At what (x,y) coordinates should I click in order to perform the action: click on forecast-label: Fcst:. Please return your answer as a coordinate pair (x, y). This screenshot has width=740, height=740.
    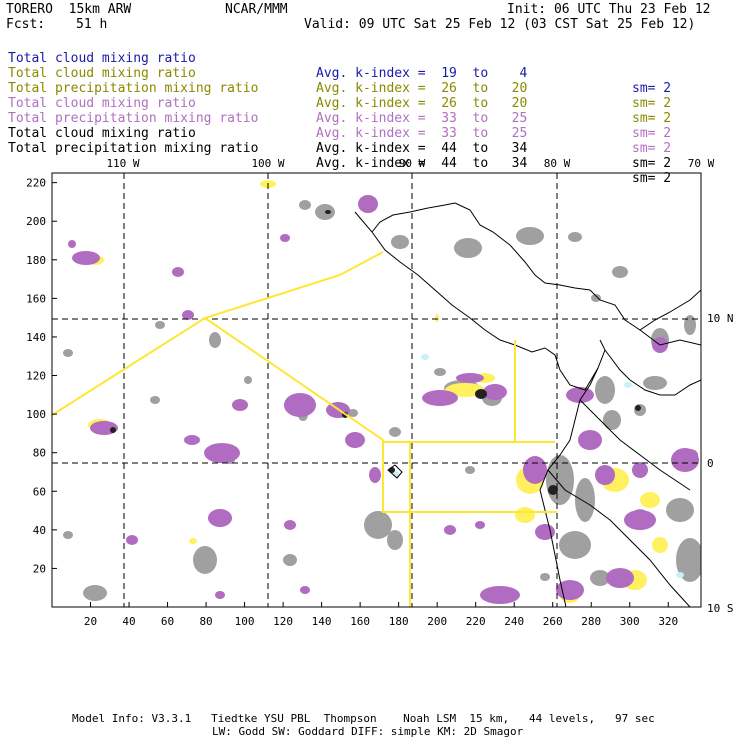
    Looking at the image, I should click on (26, 24).